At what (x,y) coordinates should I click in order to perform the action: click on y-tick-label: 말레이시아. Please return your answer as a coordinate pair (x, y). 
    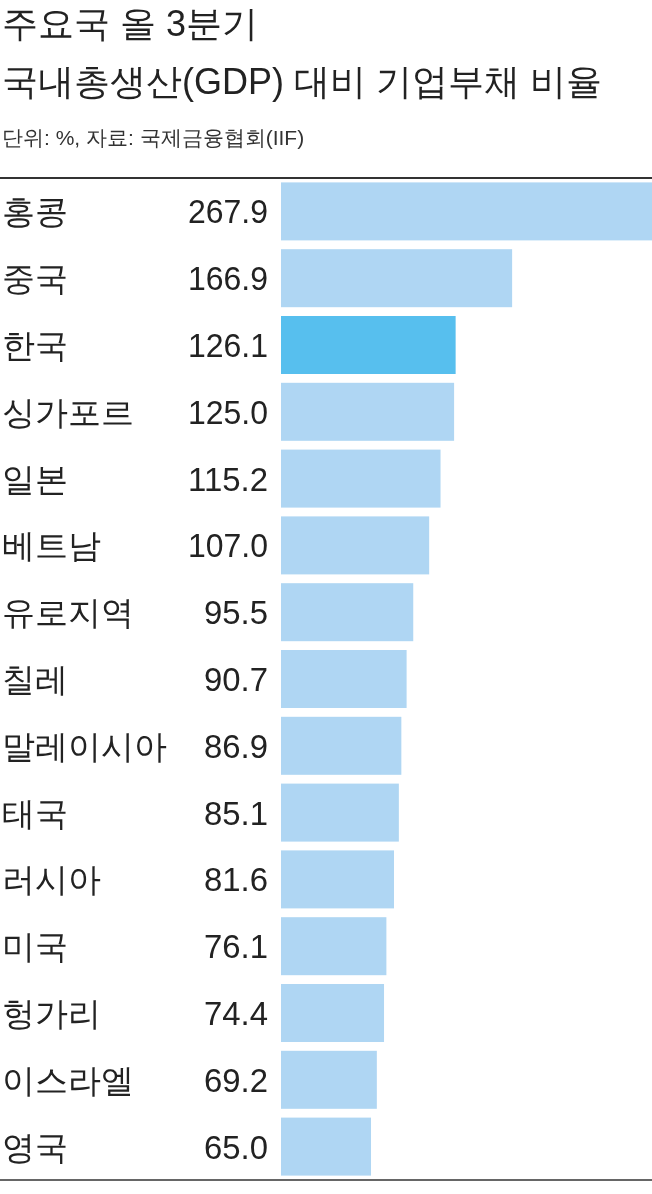
    Looking at the image, I should click on (84, 746).